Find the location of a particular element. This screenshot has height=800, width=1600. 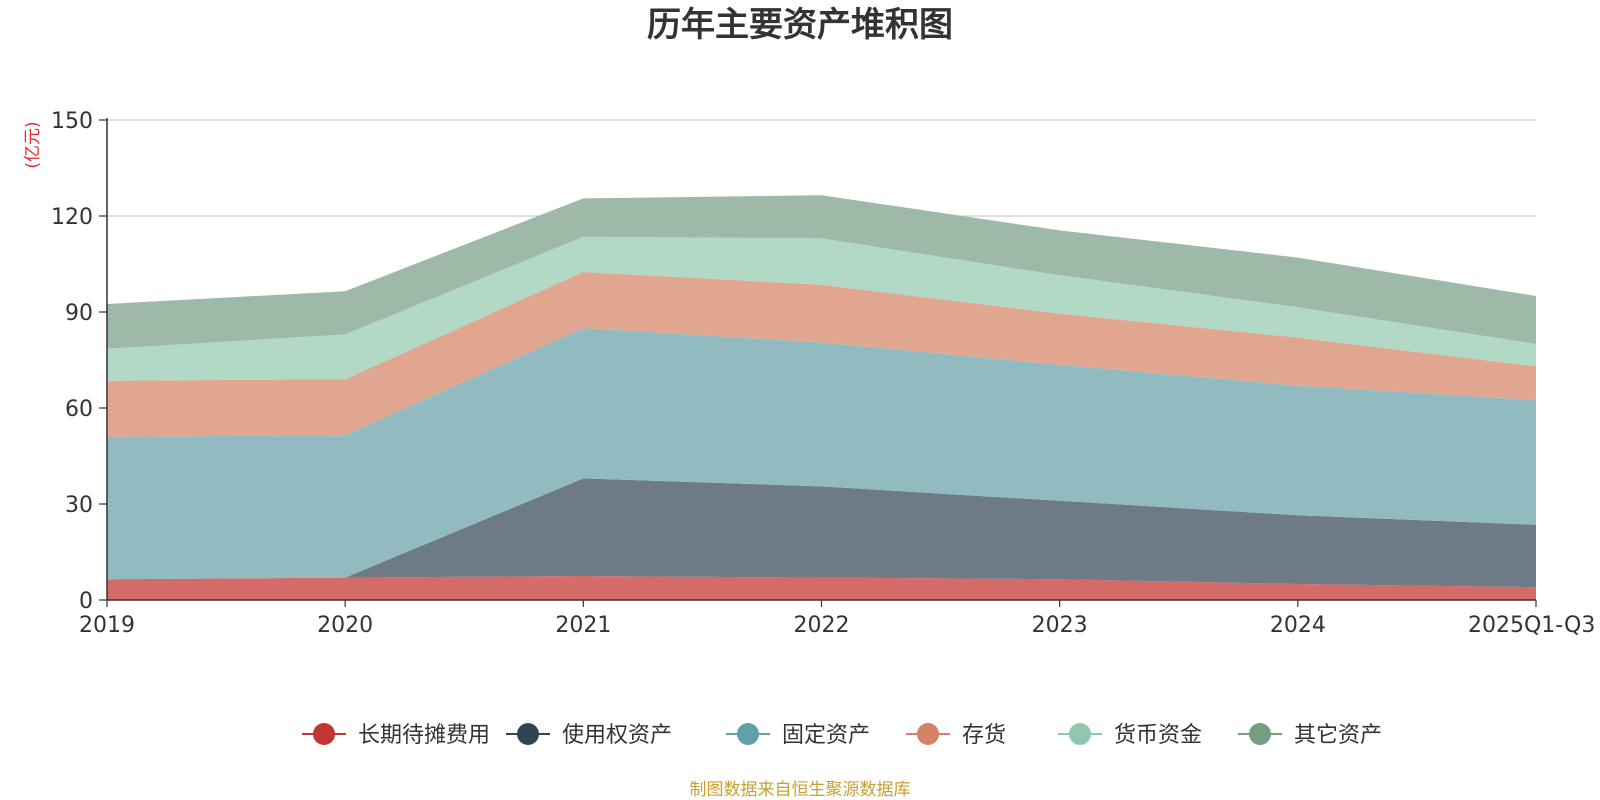

y-tick-label: 60 is located at coordinates (79, 409).